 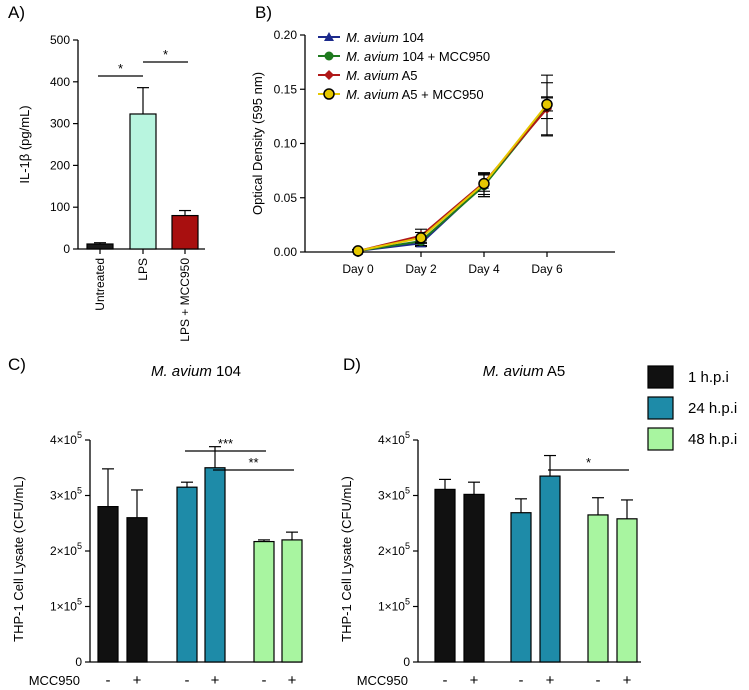 I want to click on c-y-axis-label: THP-1 Cell Lysate (CFU/mL), so click(x=18, y=559).